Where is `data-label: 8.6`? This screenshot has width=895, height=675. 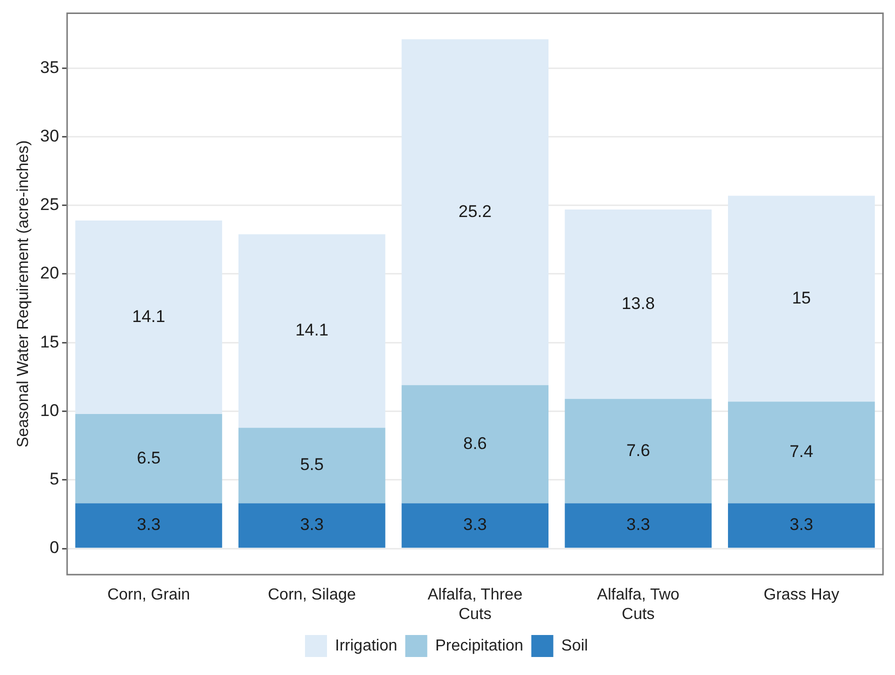 data-label: 8.6 is located at coordinates (475, 443).